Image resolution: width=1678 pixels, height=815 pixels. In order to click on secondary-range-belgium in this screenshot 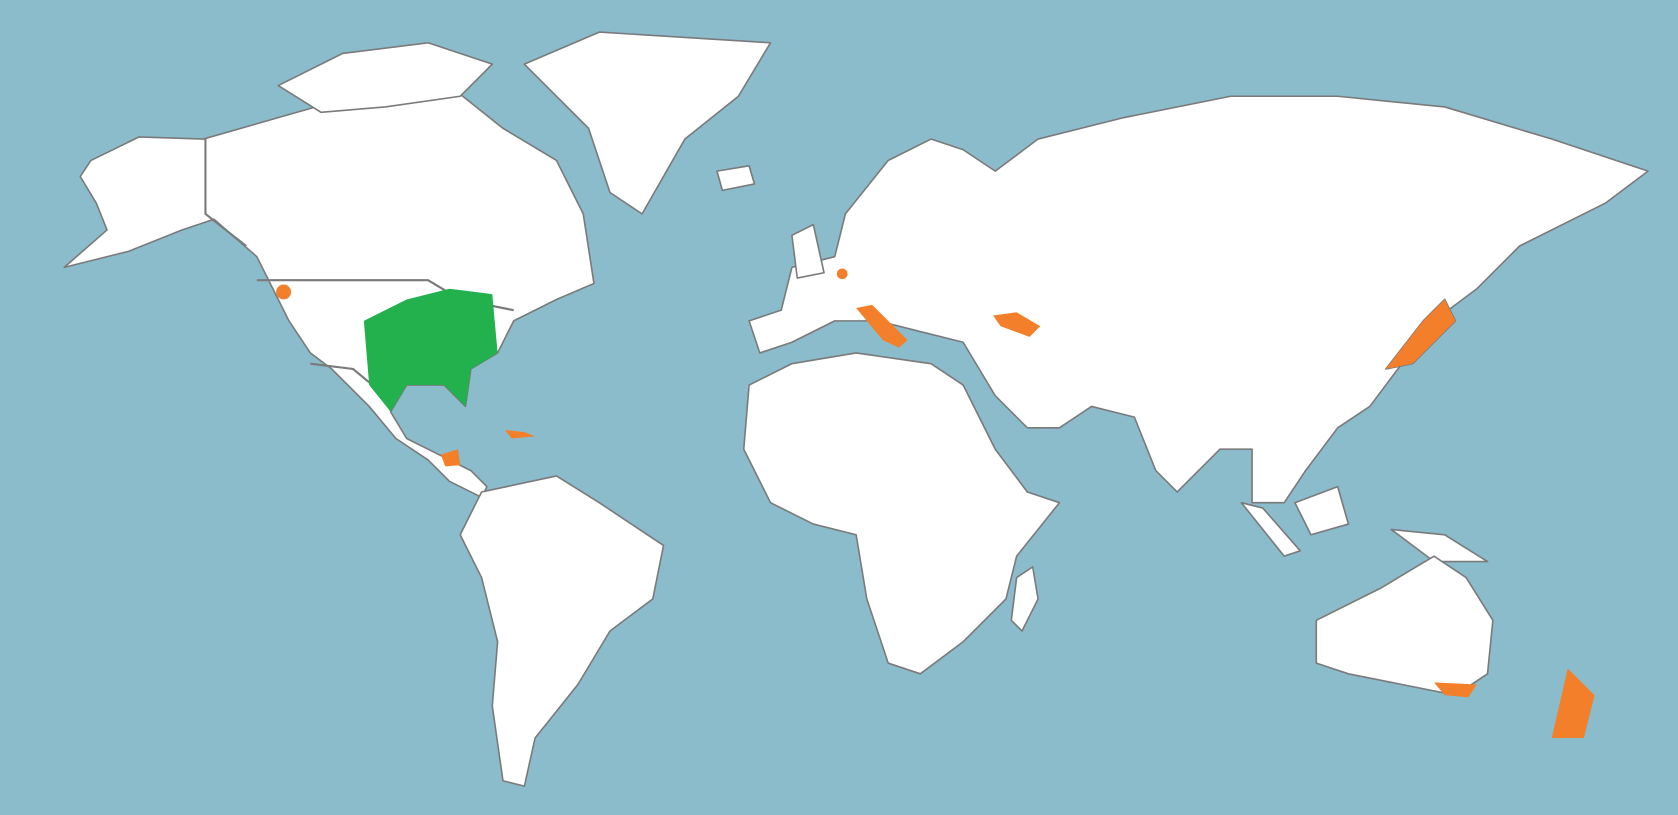, I will do `click(842, 274)`.